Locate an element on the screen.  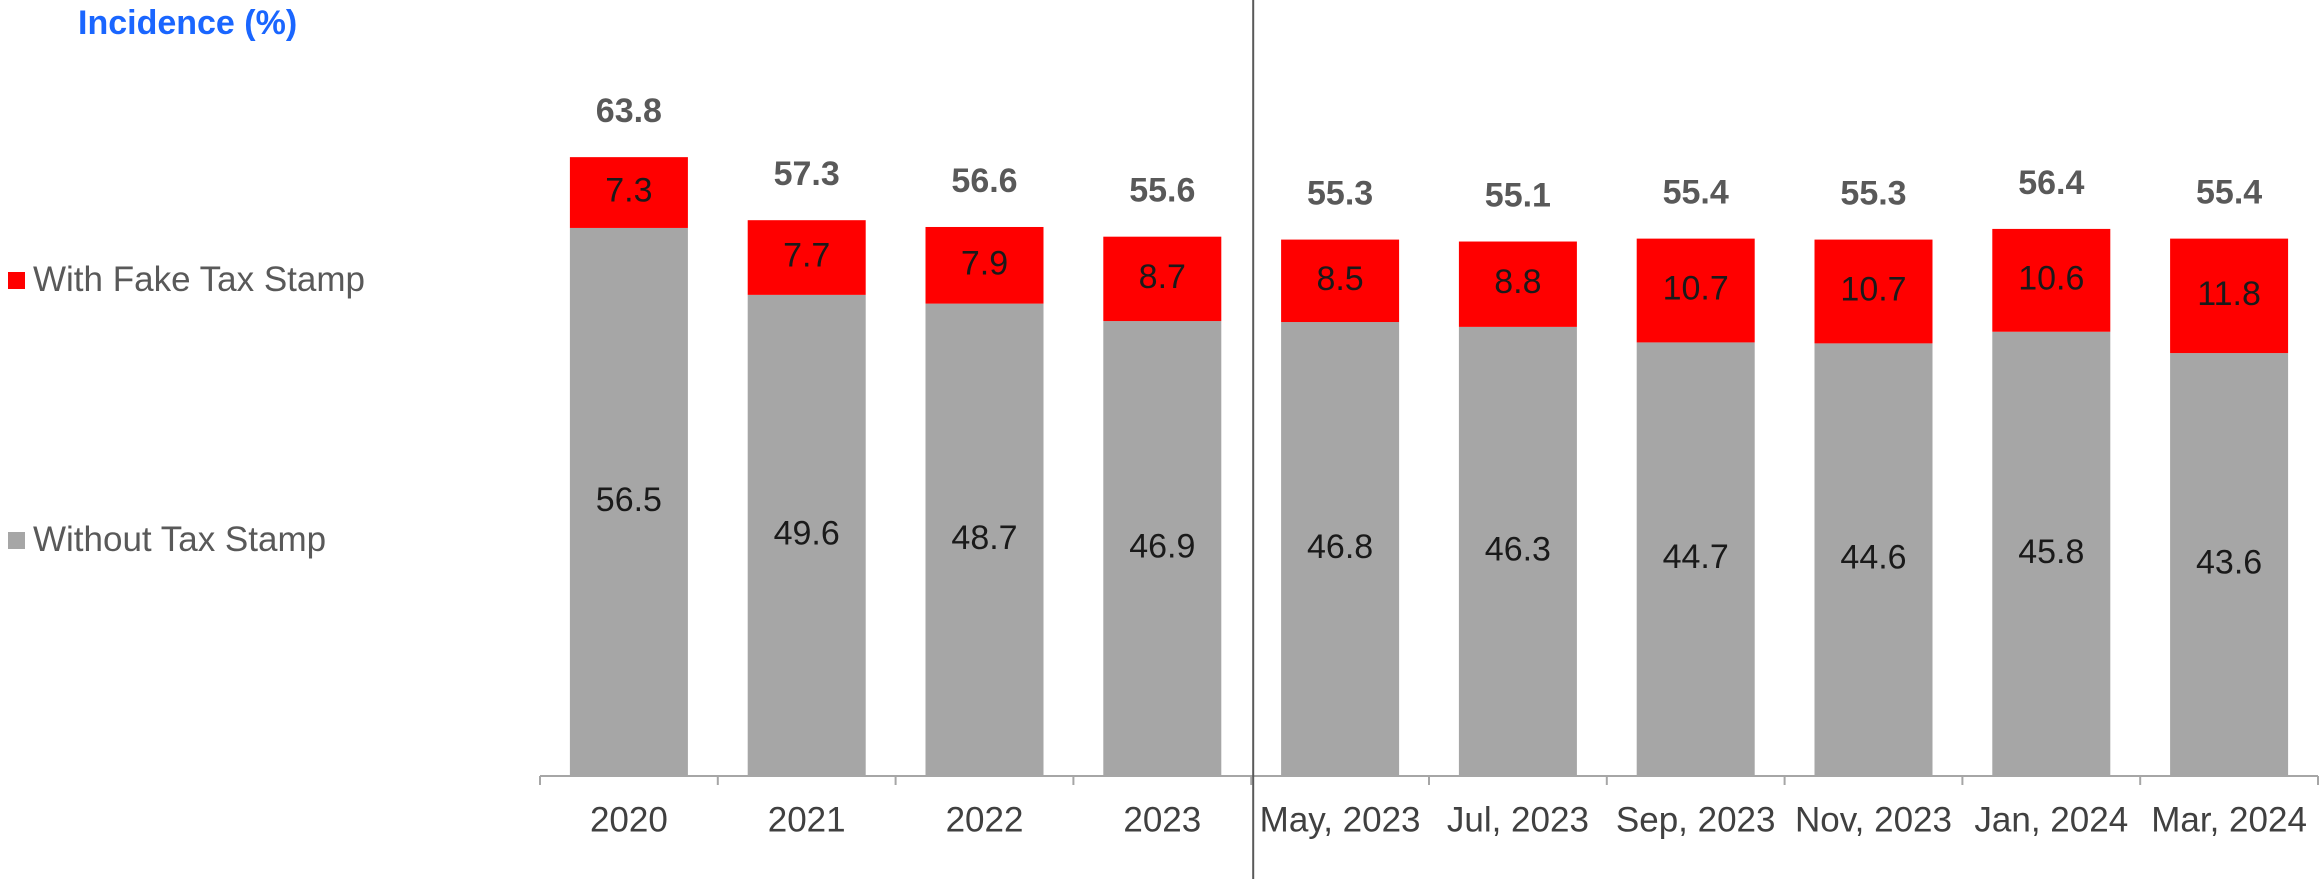
x-tick-label: Nov, 2023 is located at coordinates (1873, 819).